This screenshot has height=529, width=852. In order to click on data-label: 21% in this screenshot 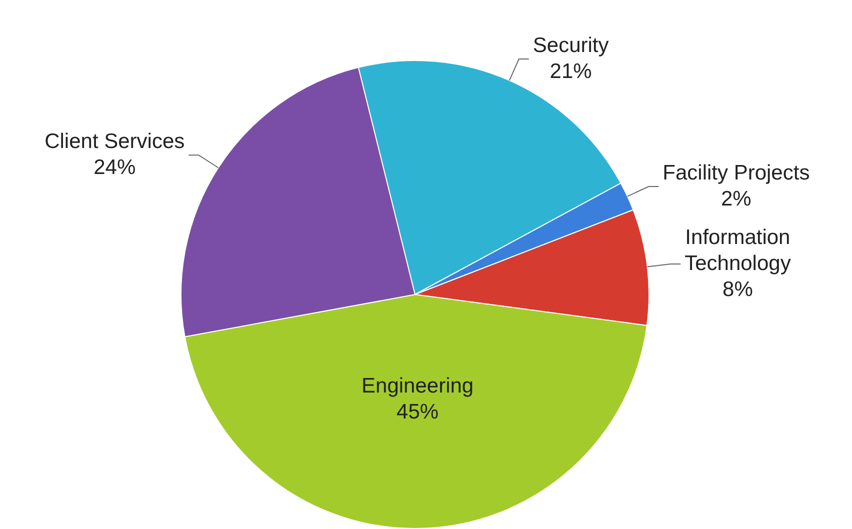, I will do `click(571, 71)`.